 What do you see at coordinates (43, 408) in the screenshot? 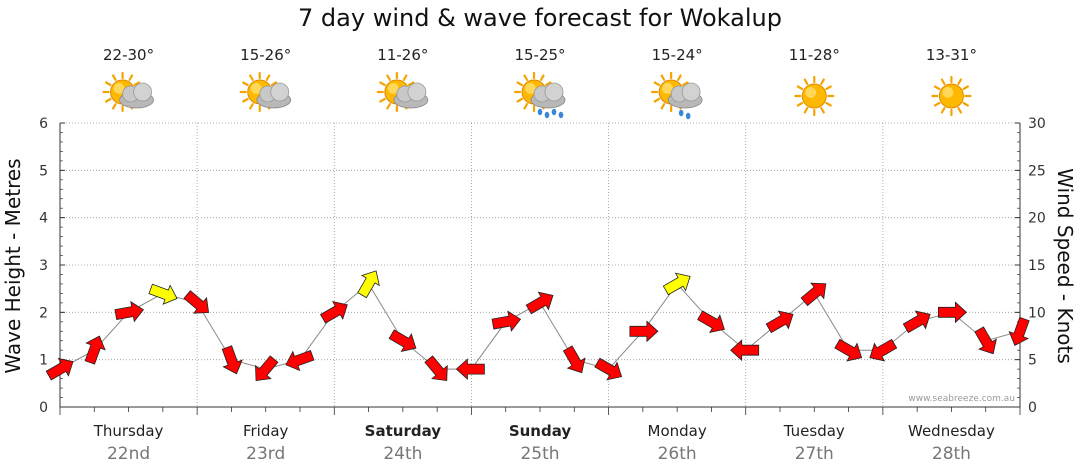
I see `left-tick-label: 0` at bounding box center [43, 408].